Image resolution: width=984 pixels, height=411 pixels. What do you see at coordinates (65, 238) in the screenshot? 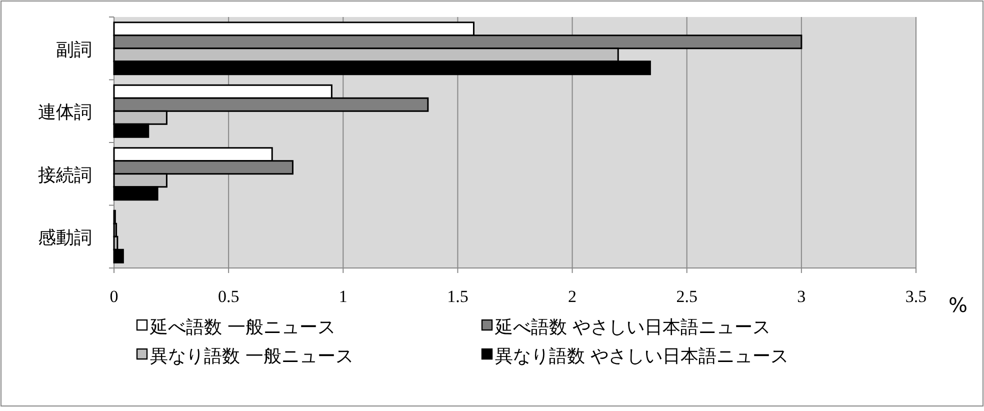
I see `y-tick-label: 感動詞` at bounding box center [65, 238].